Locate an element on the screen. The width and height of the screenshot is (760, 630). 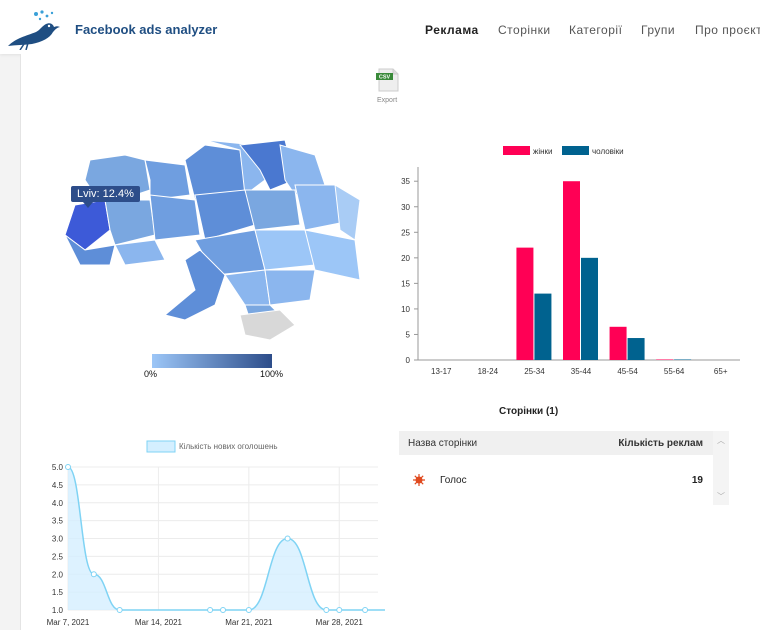
legend-label-0: жінки is located at coordinates (543, 151).